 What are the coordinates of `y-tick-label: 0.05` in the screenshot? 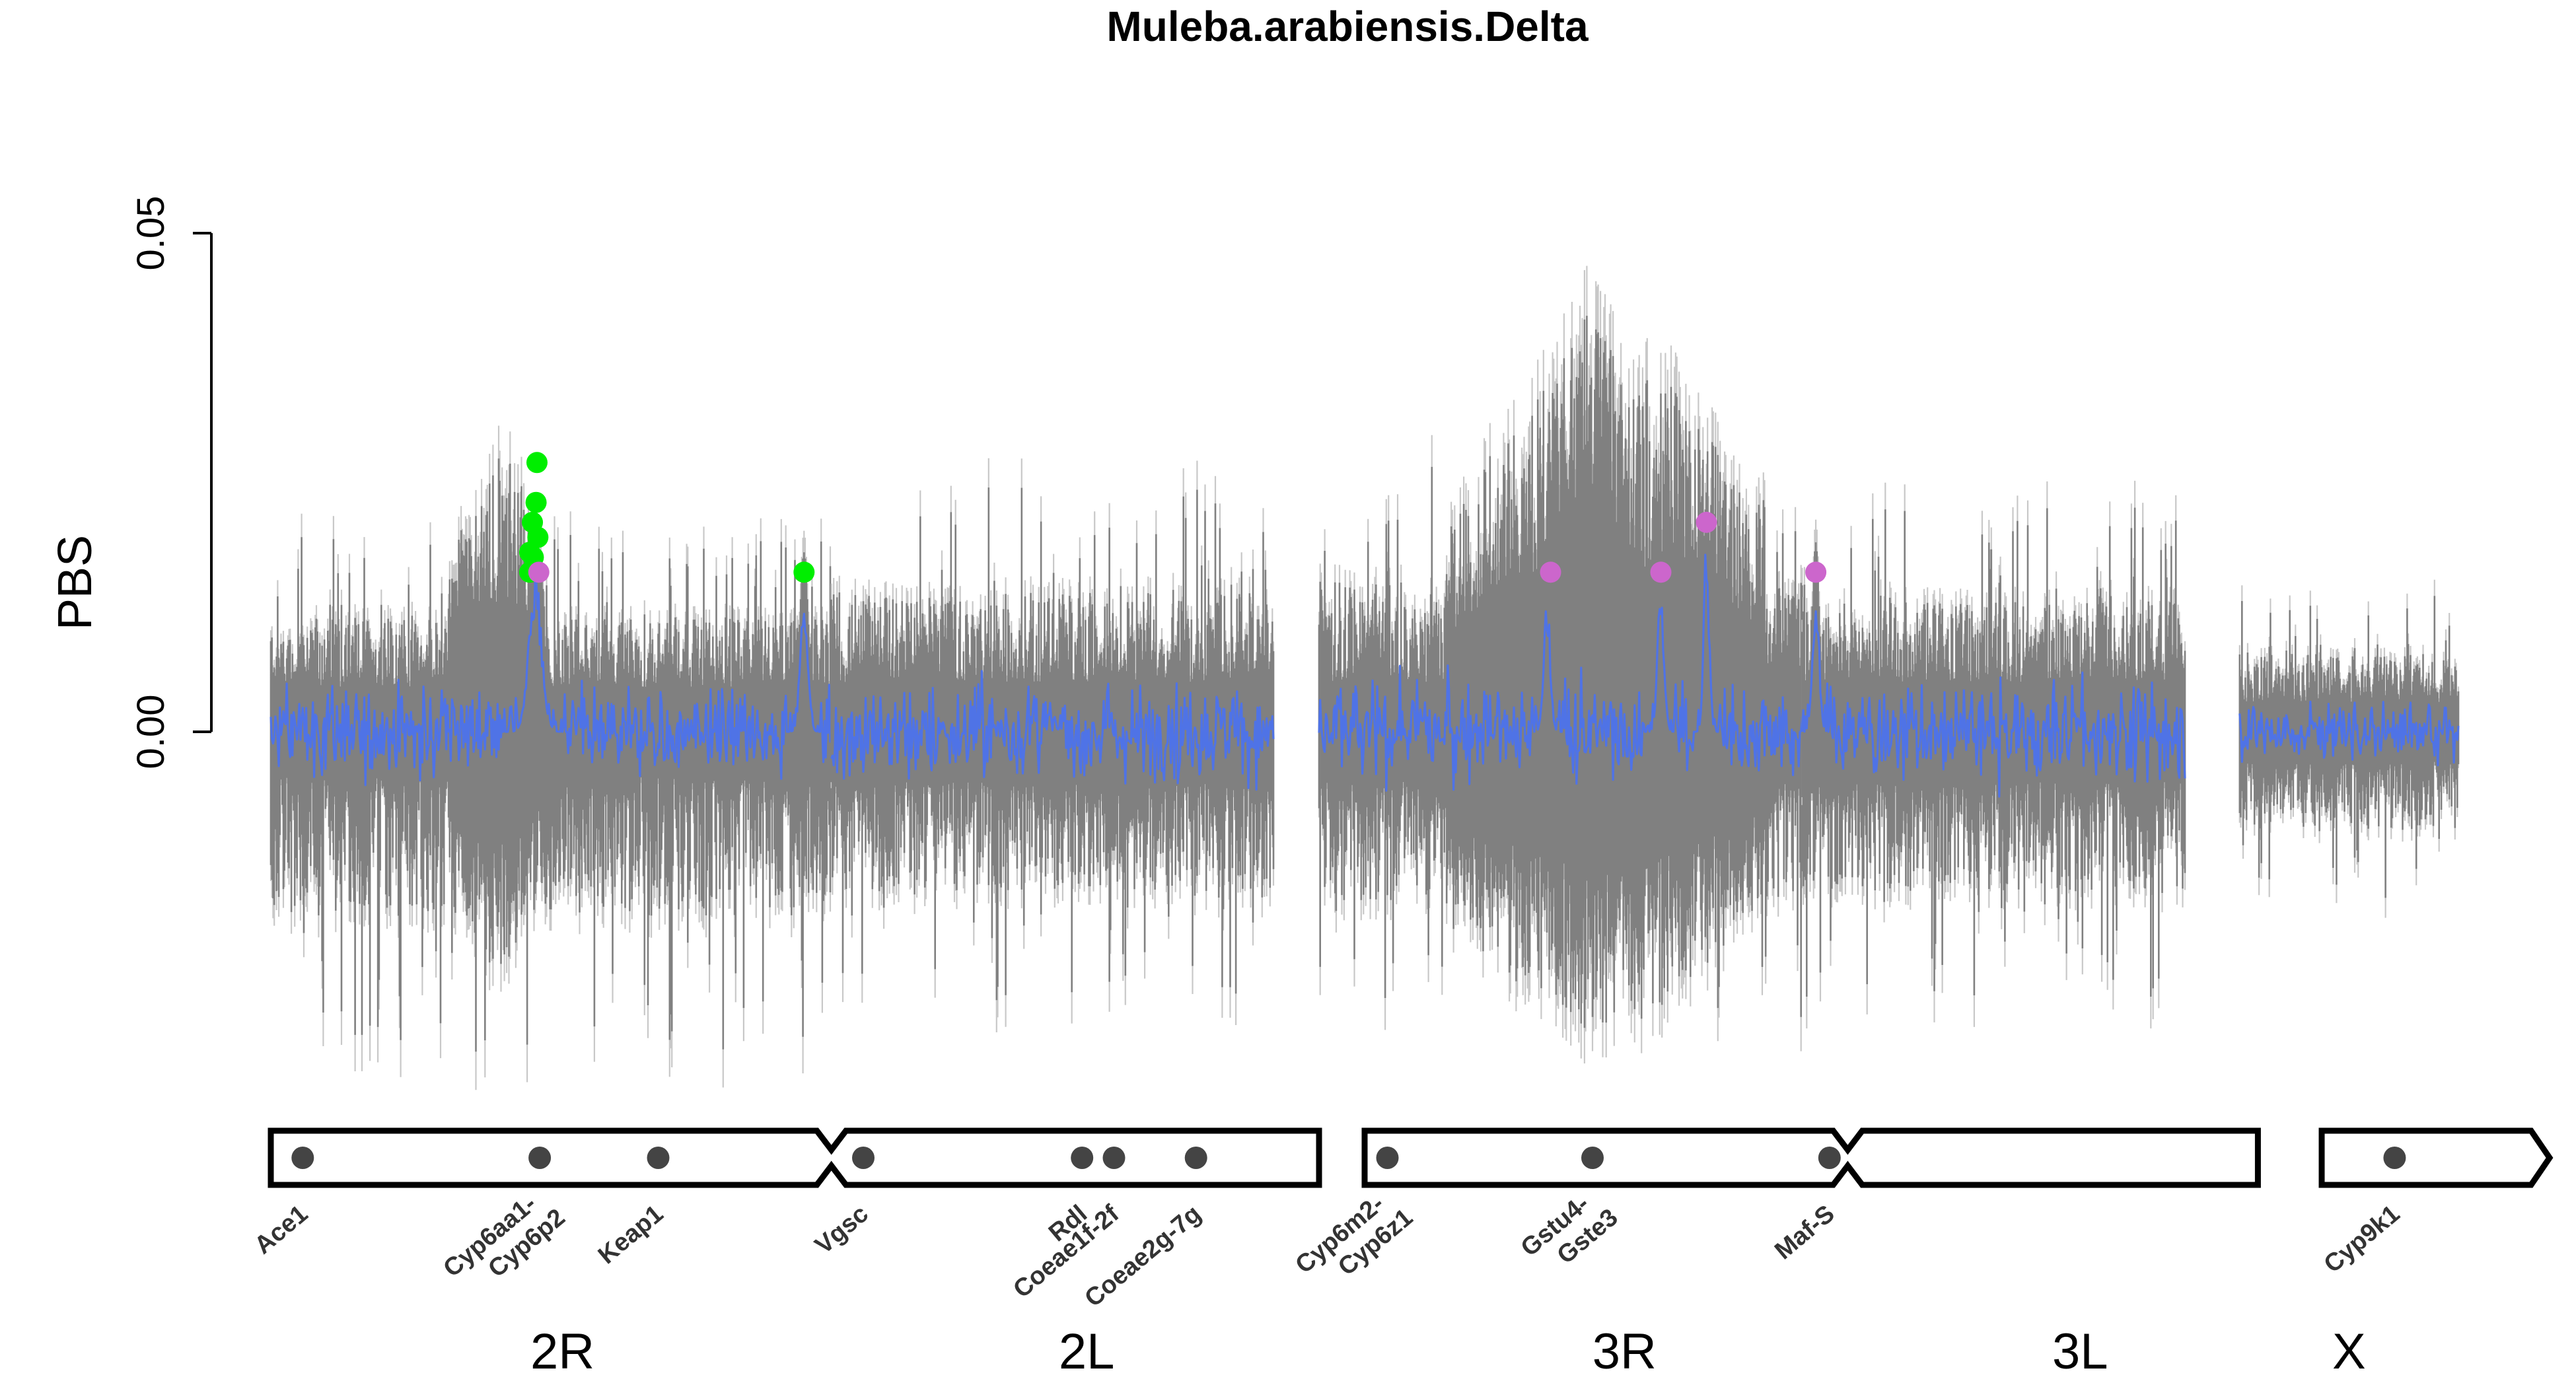 It's located at (150, 233).